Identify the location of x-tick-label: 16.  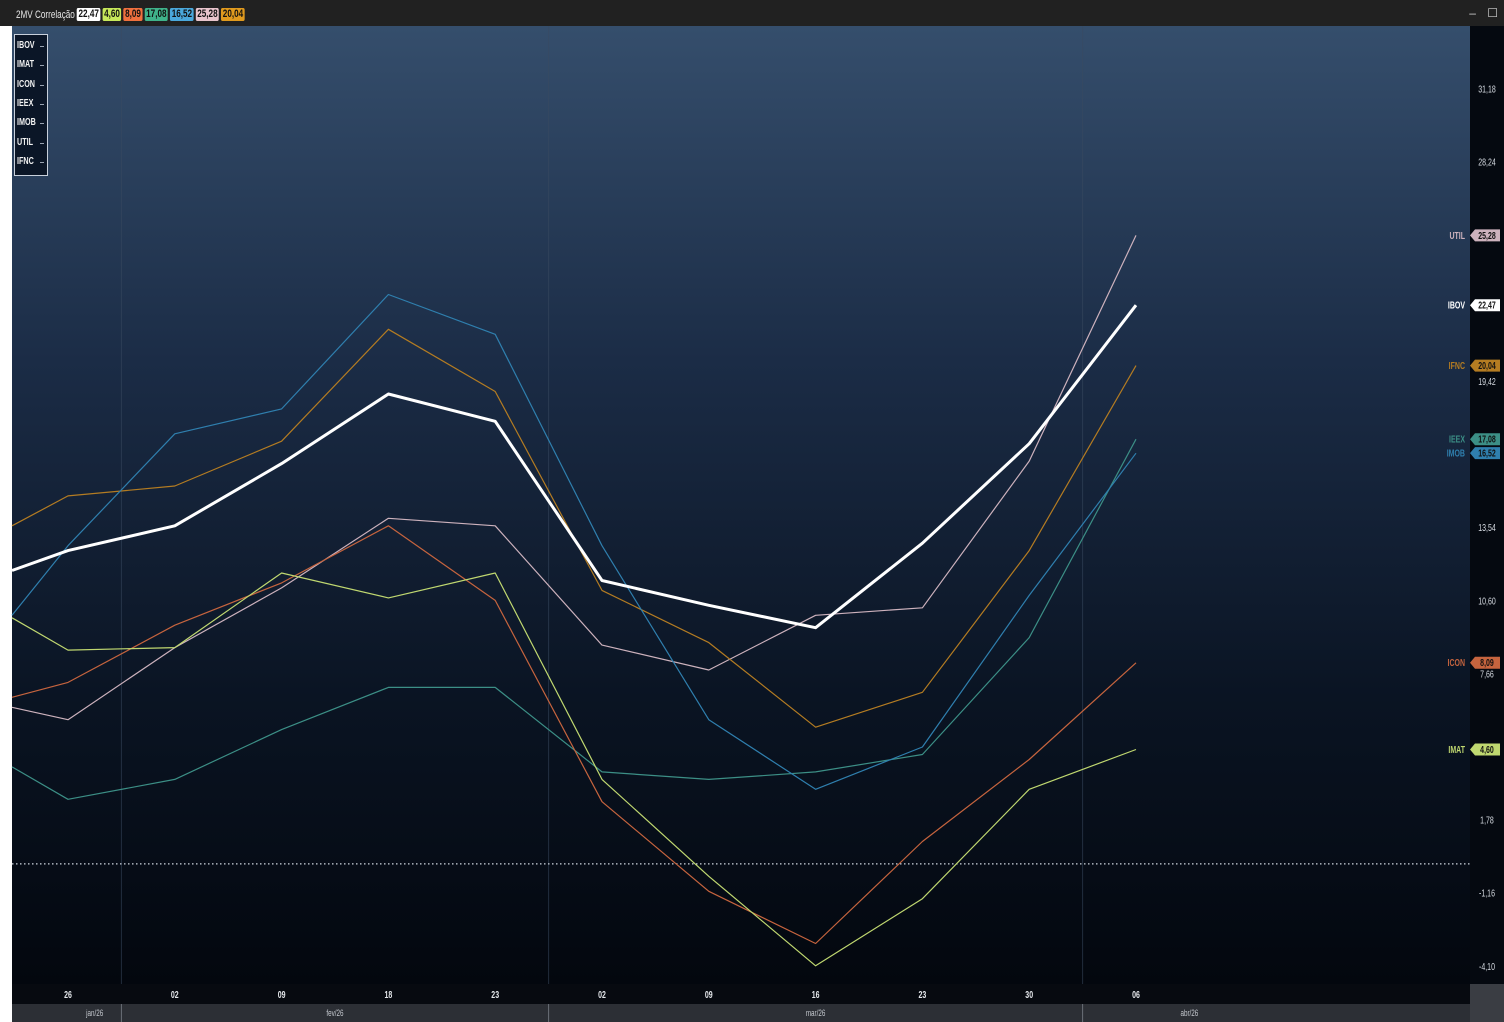
(816, 995).